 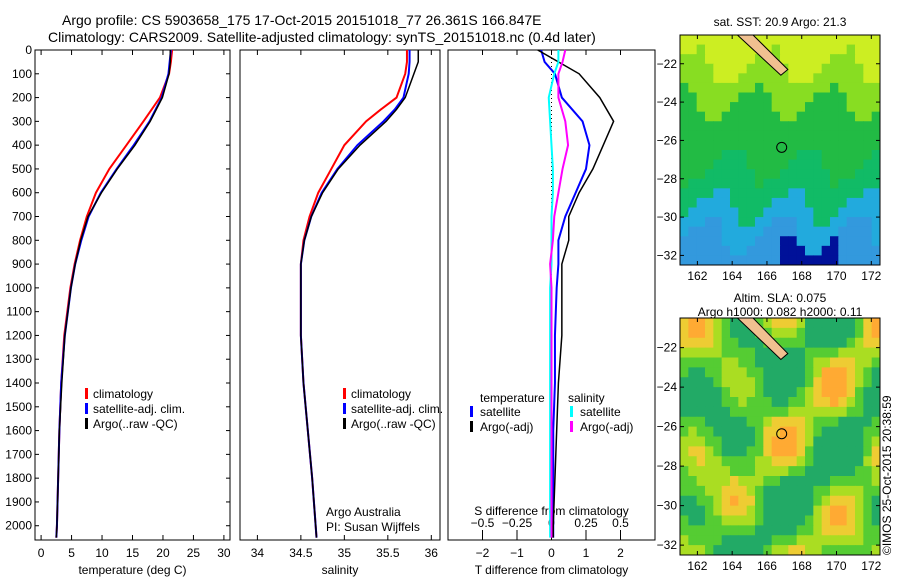 What do you see at coordinates (86, 393) in the screenshot?
I see `legend-swatch` at bounding box center [86, 393].